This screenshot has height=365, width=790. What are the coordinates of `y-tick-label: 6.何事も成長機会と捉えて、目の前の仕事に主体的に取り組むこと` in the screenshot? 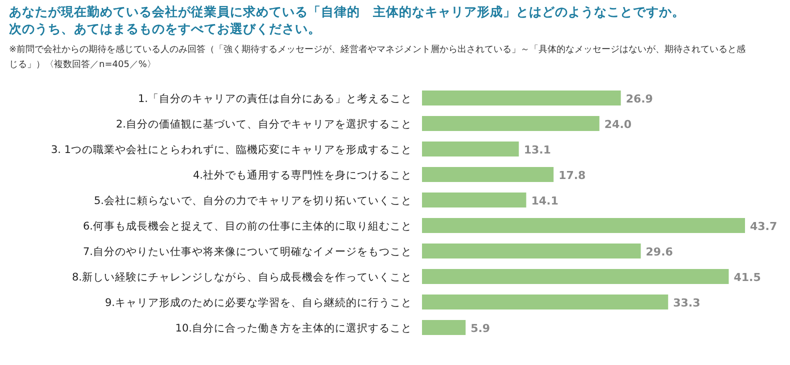 It's located at (247, 226).